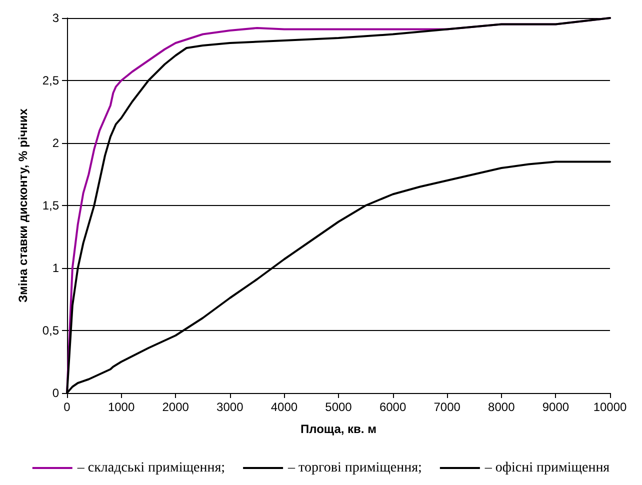  Describe the element at coordinates (56, 268) in the screenshot. I see `y-tick-label: 1` at that location.